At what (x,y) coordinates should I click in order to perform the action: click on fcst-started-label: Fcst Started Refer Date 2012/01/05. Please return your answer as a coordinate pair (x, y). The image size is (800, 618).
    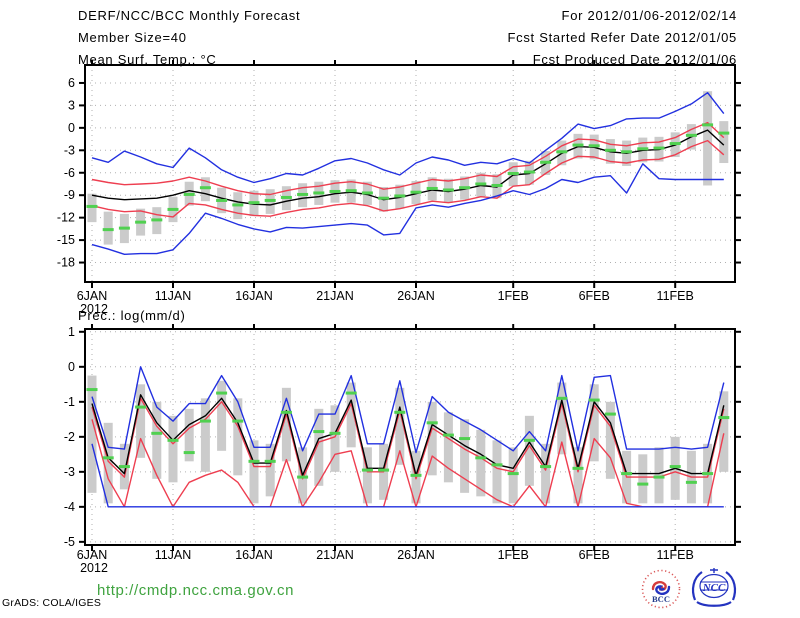
    Looking at the image, I should click on (622, 37).